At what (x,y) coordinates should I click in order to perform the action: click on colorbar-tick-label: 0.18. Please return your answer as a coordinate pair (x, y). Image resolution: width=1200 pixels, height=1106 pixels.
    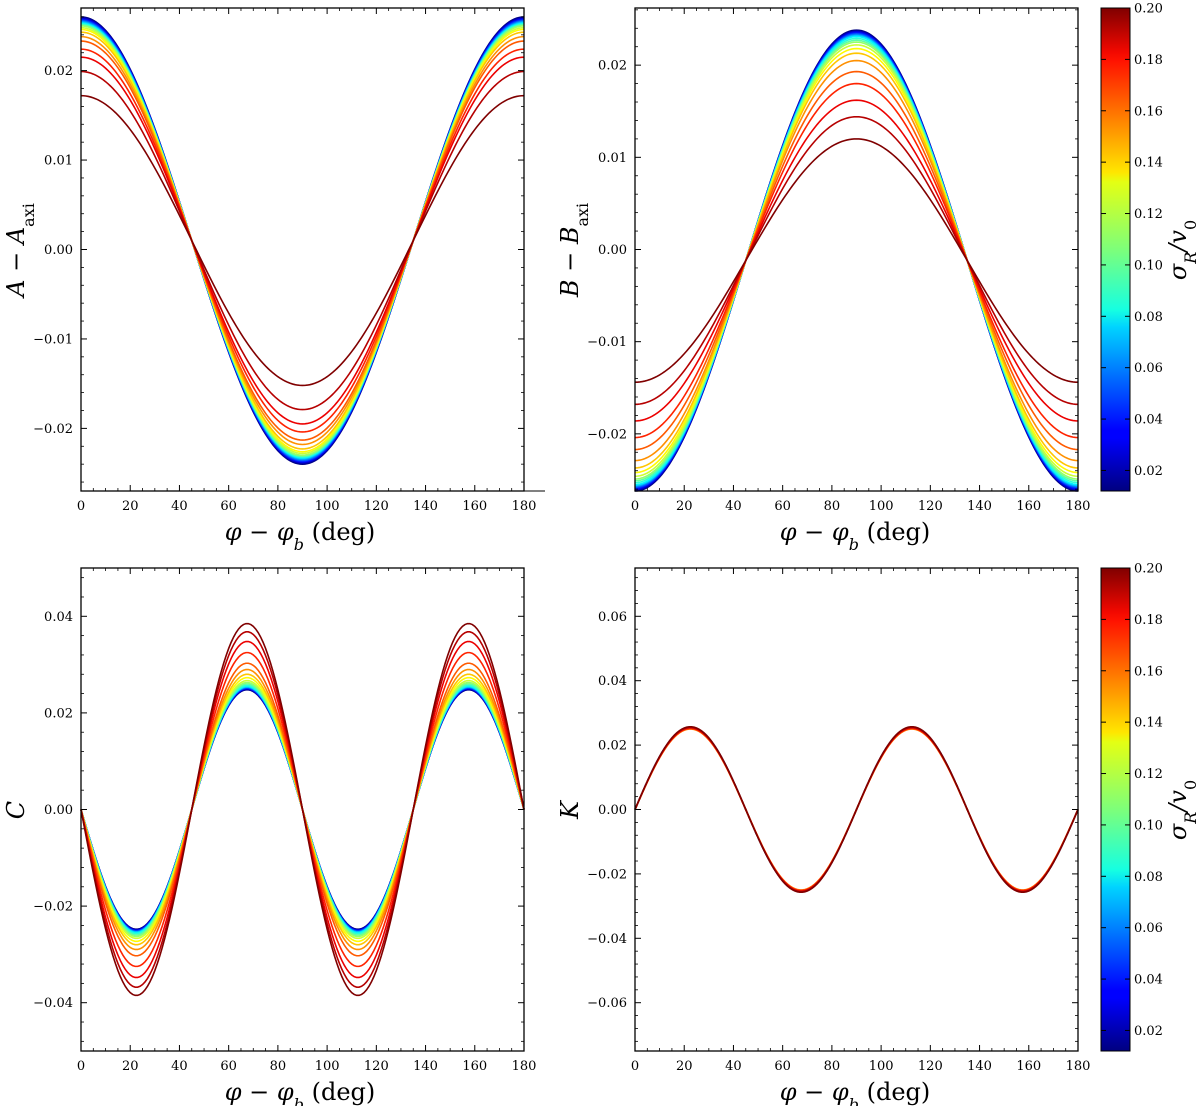
    Looking at the image, I should click on (1148, 60).